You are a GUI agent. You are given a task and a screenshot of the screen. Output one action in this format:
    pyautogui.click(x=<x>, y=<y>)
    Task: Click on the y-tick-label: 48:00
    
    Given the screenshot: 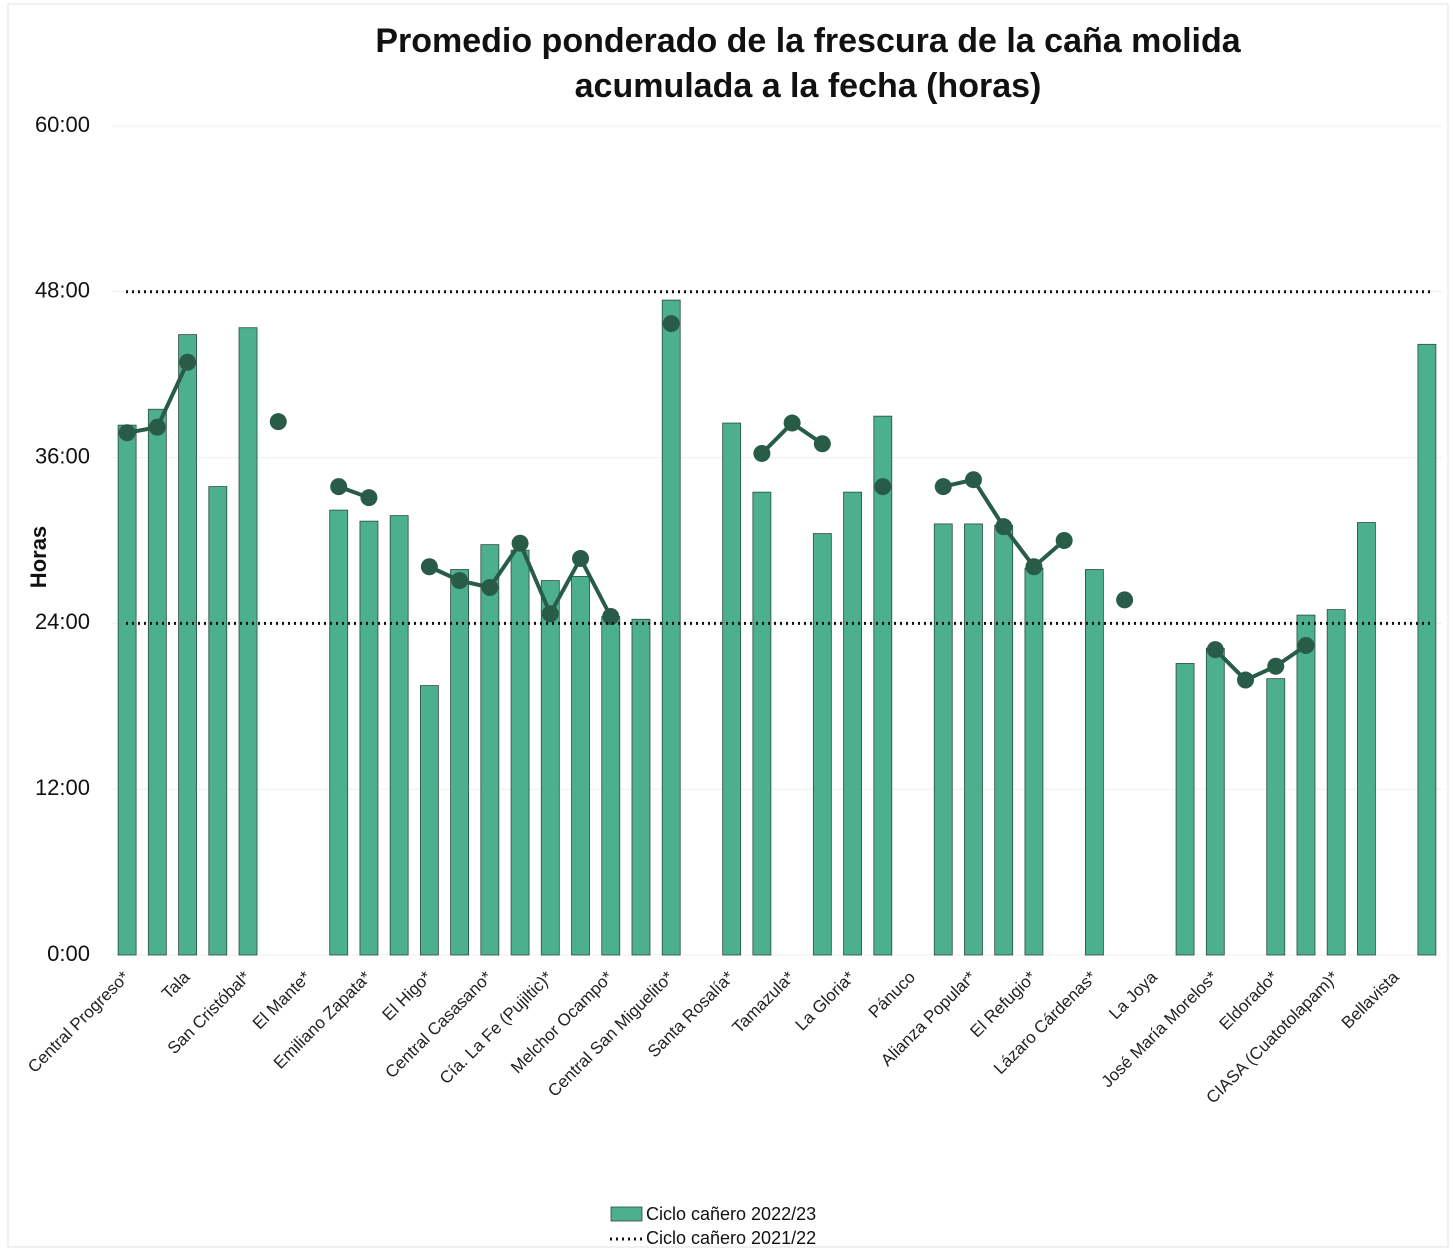 What is the action you would take?
    pyautogui.click(x=62, y=290)
    